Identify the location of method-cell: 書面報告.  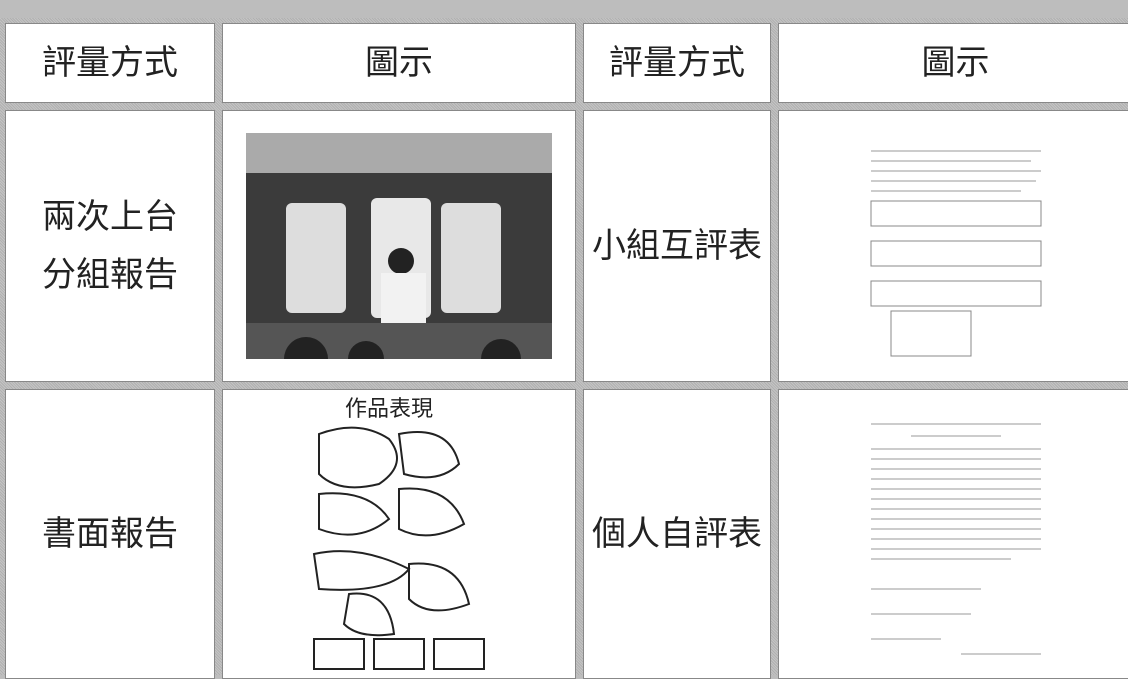
(110, 534).